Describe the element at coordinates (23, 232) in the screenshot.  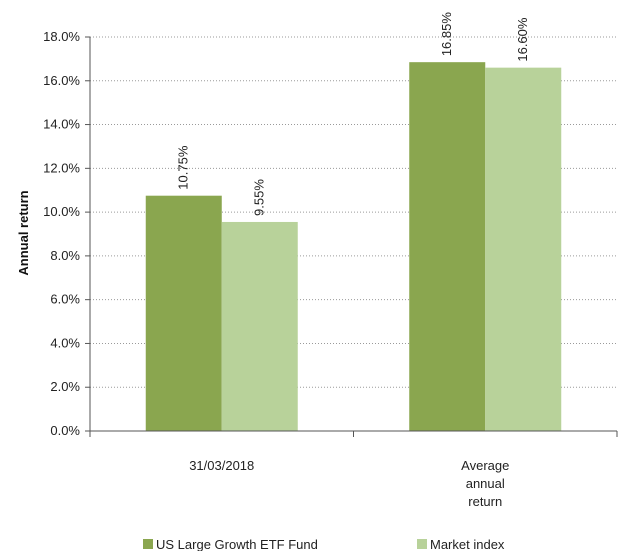
I see `y-axis-title: Annual return` at that location.